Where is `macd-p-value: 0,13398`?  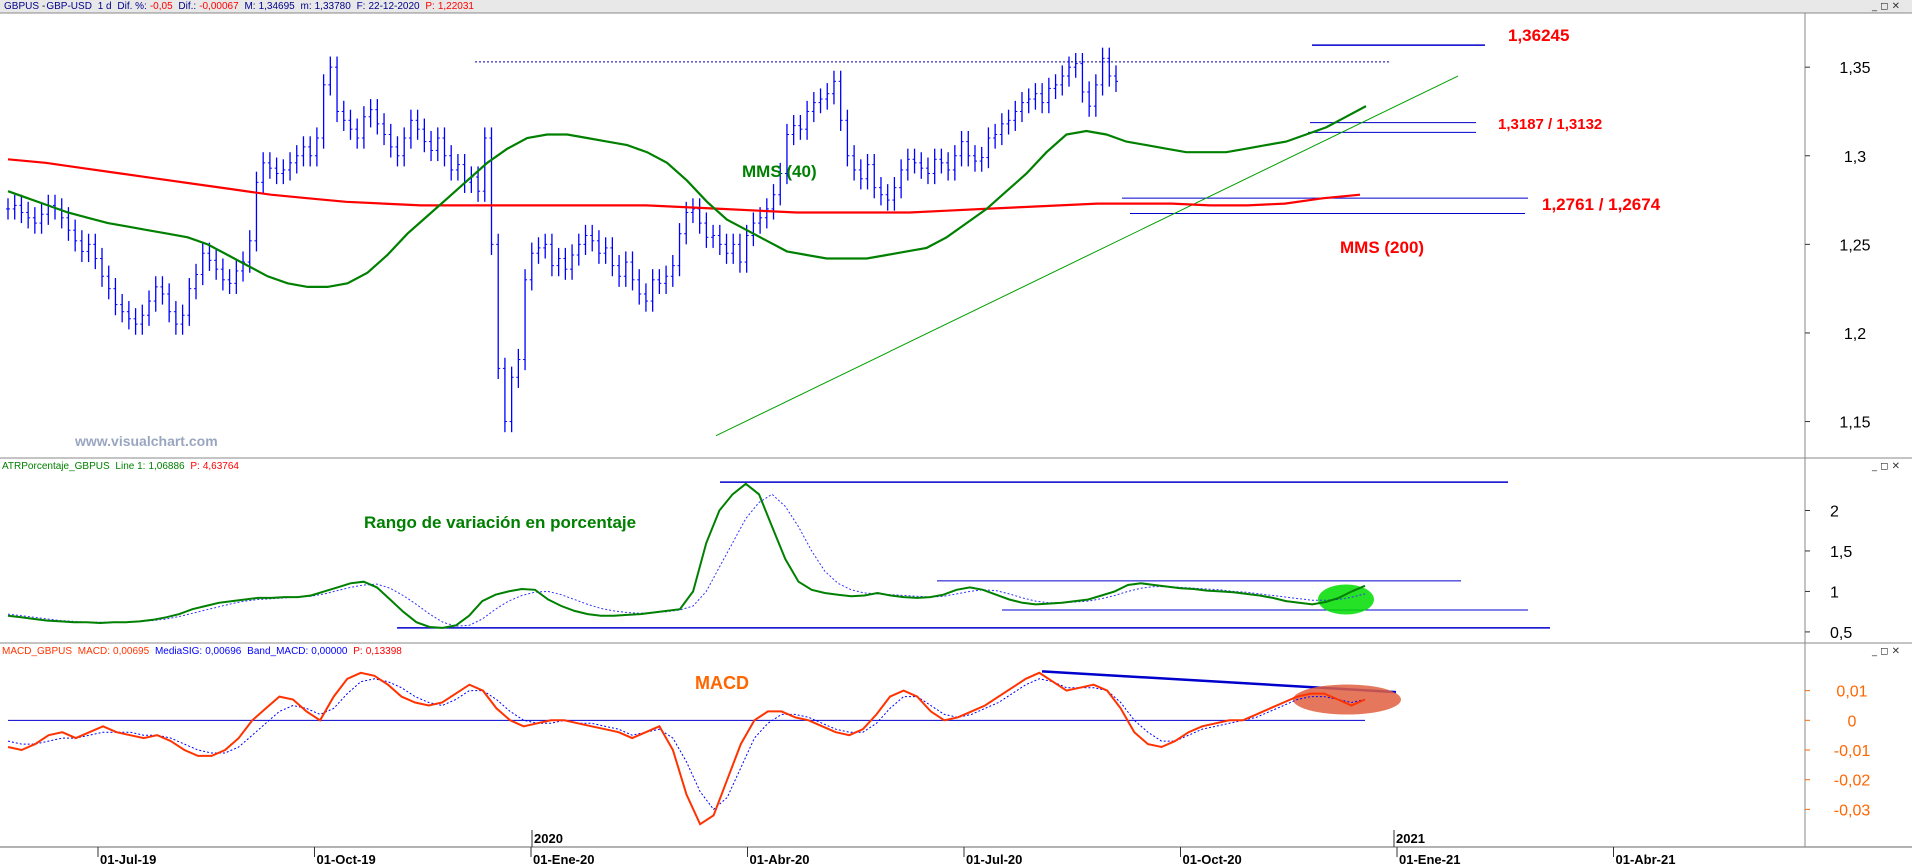 macd-p-value: 0,13398 is located at coordinates (383, 651).